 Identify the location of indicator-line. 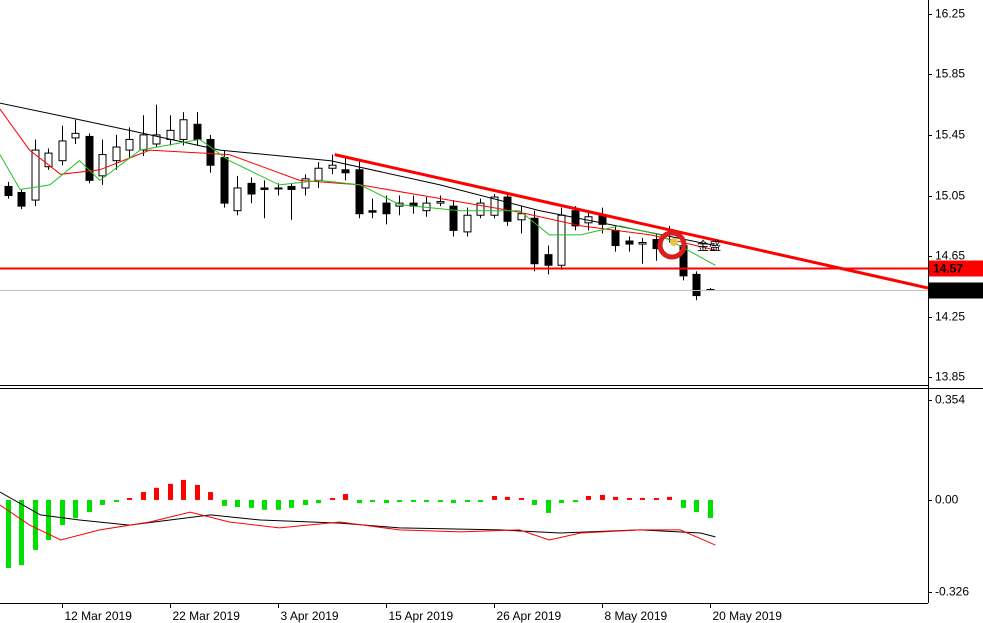
(358, 202).